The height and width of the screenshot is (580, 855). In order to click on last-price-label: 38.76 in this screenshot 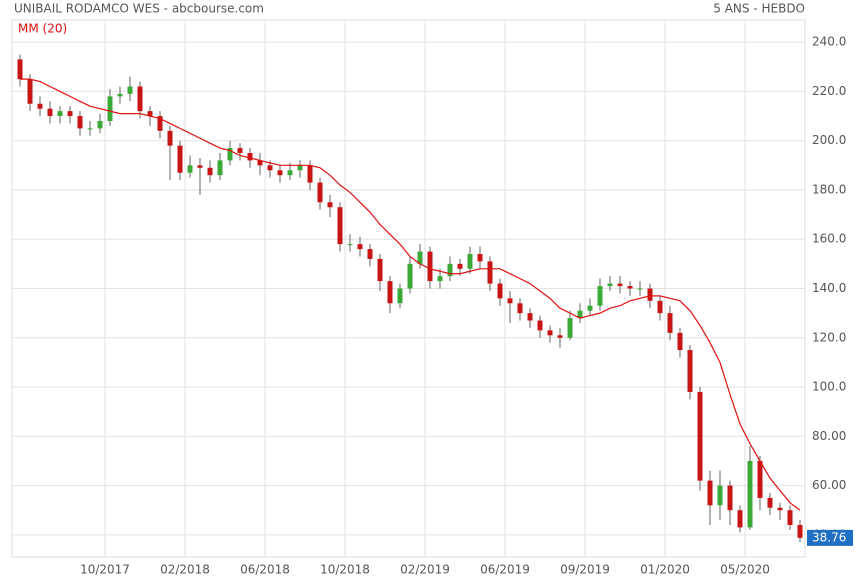, I will do `click(829, 537)`.